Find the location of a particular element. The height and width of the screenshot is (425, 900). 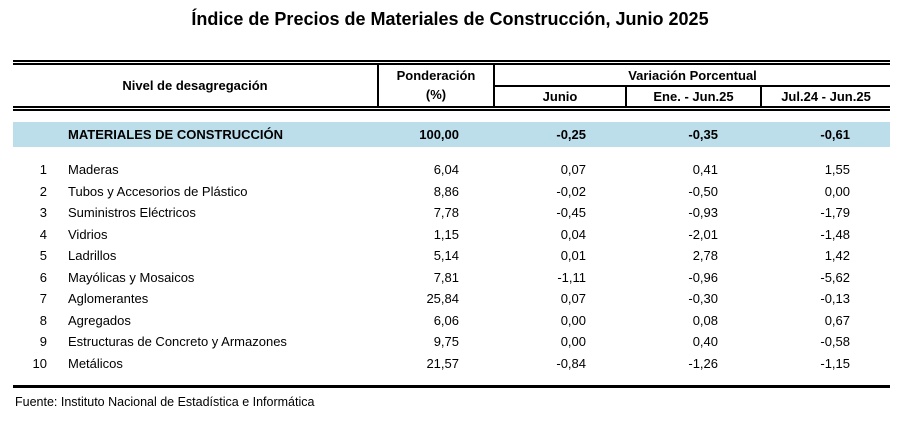

row-number: 6 is located at coordinates (43, 277).